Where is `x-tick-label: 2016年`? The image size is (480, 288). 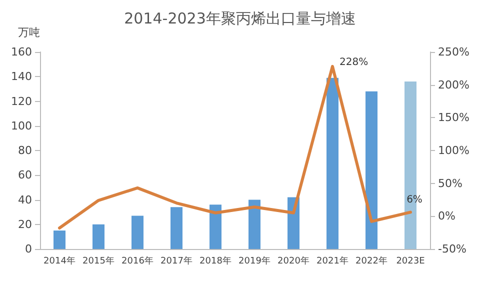
x-tick-label: 2016年 is located at coordinates (138, 261).